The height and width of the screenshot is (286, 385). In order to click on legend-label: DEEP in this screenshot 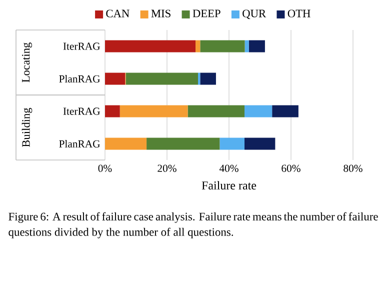, I will do `click(206, 14)`.